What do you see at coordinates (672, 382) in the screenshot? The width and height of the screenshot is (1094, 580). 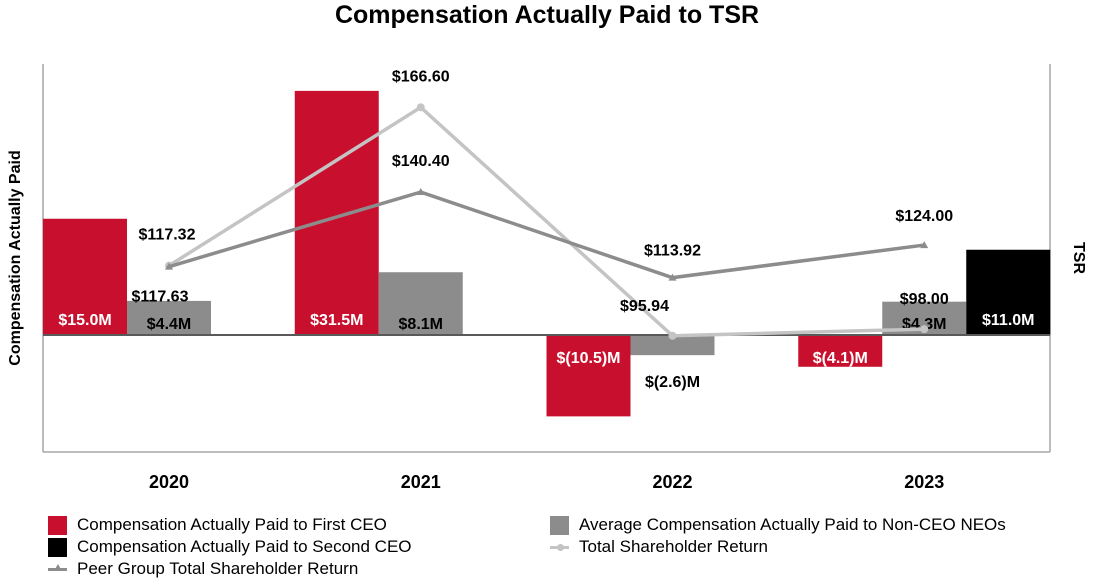 I see `bar-label-1-2022: $(2.6)M` at bounding box center [672, 382].